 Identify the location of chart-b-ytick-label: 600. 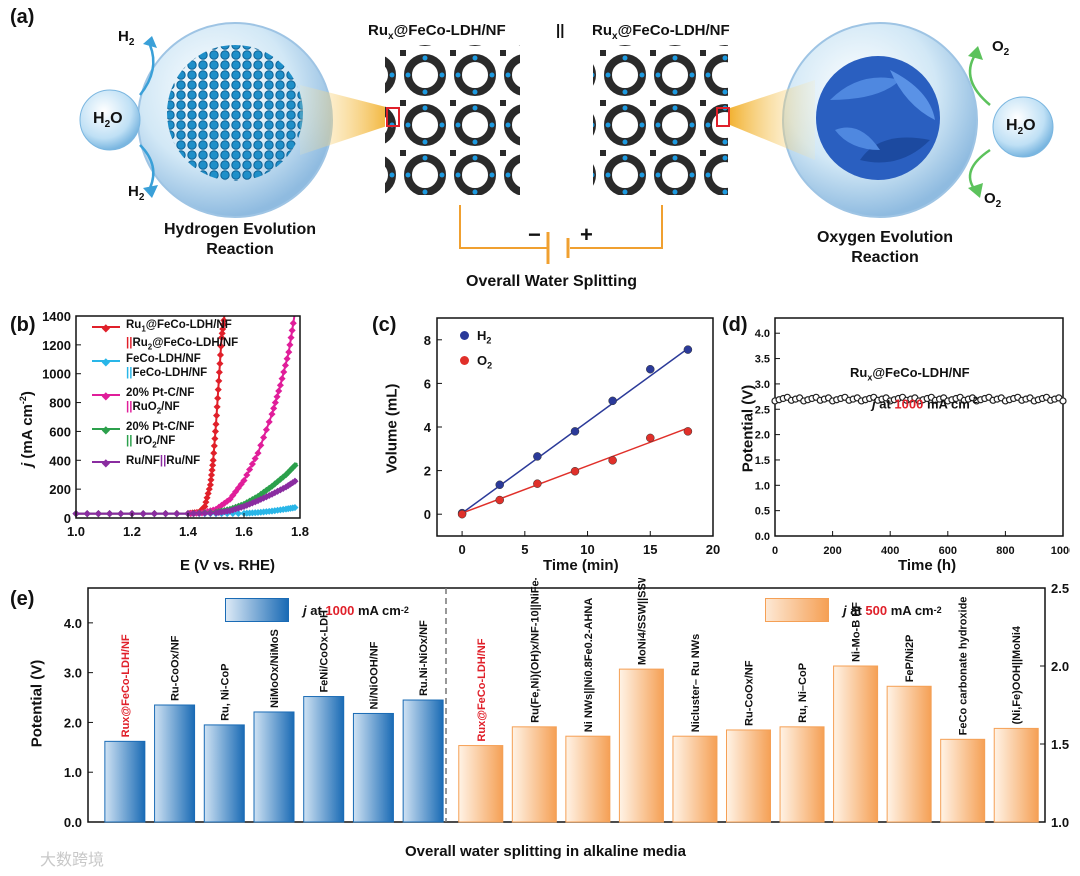
(60, 431).